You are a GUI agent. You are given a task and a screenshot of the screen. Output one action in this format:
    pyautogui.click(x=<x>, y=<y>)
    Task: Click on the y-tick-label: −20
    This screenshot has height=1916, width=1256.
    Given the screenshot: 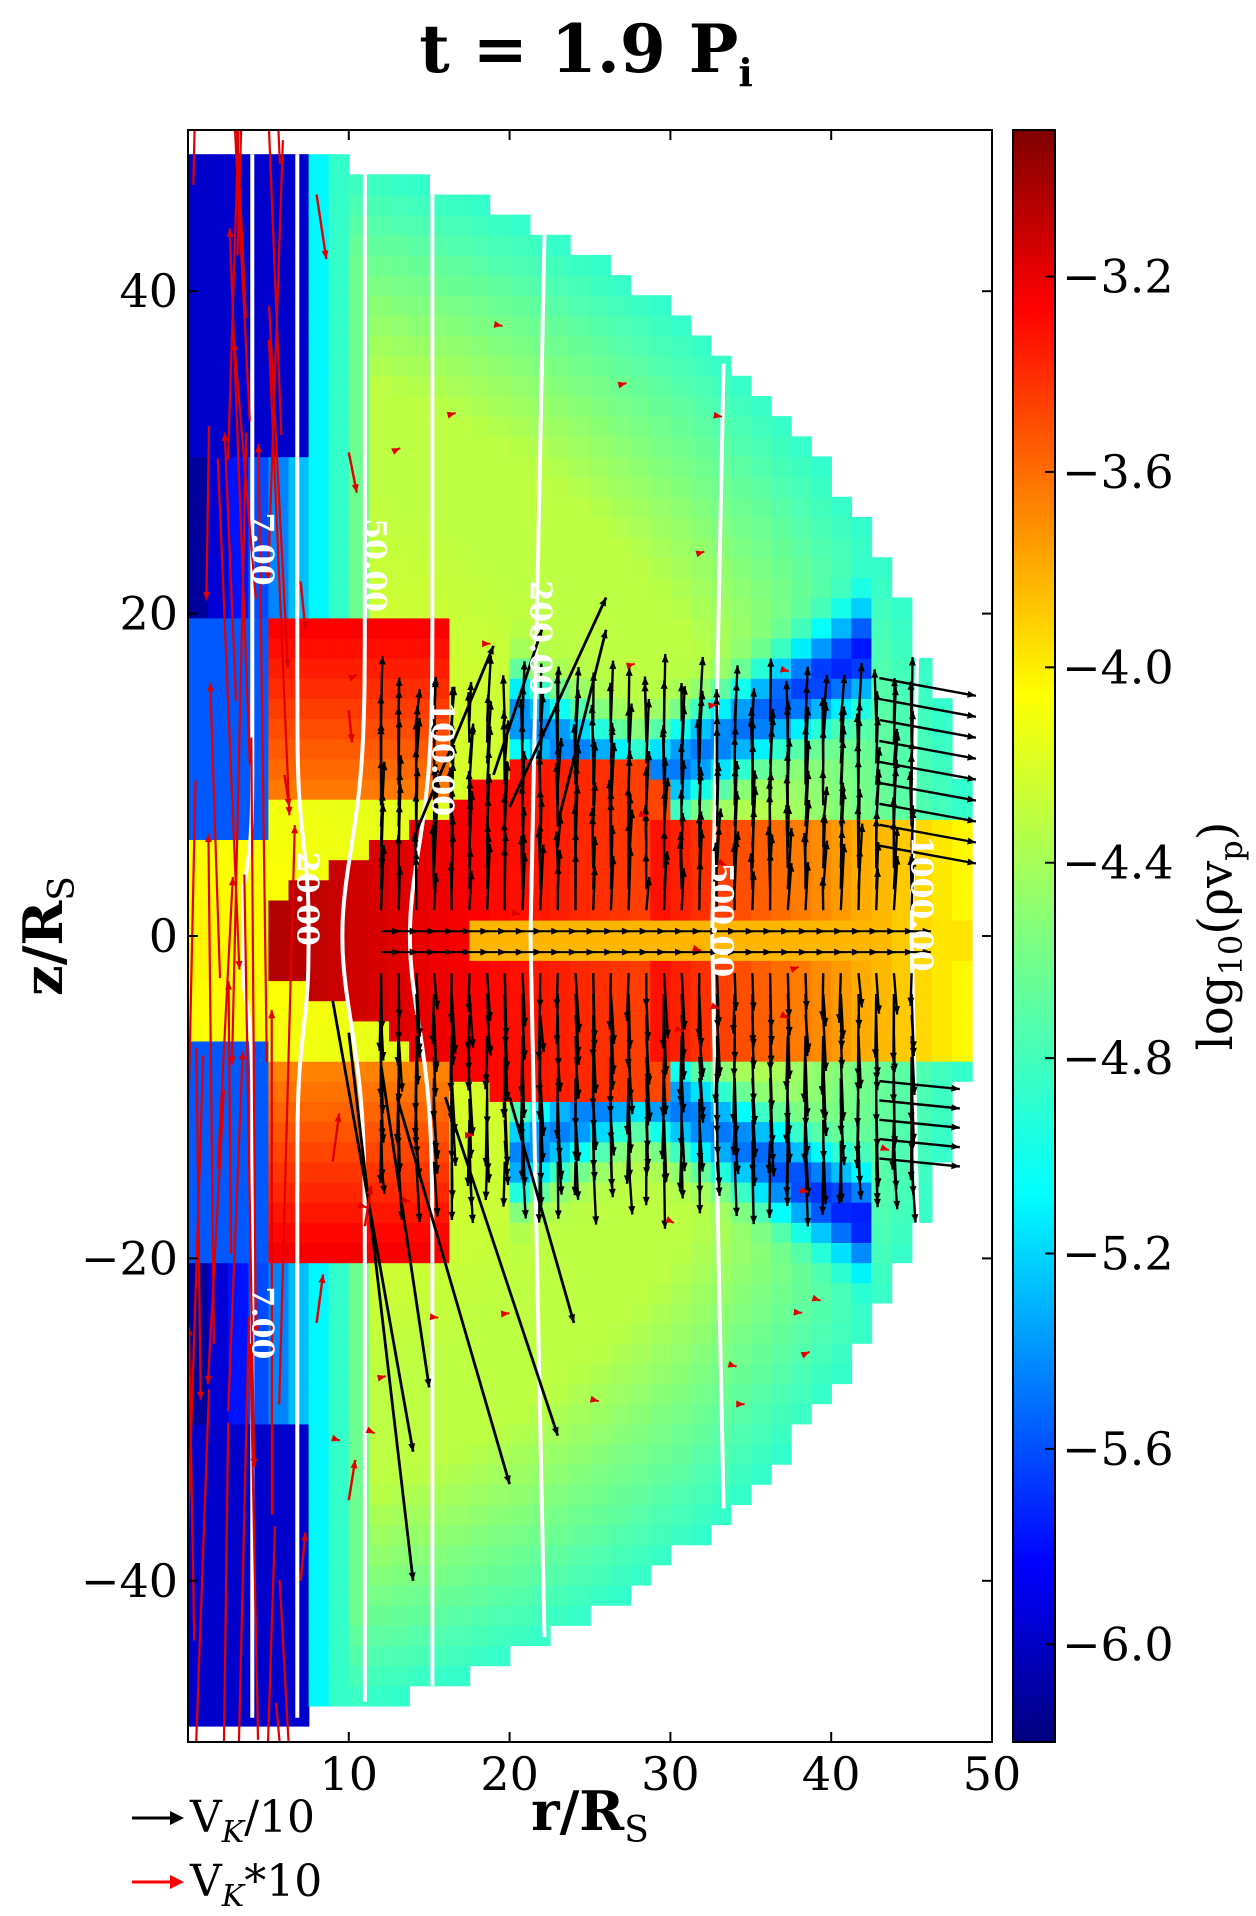 What is the action you would take?
    pyautogui.click(x=129, y=1258)
    